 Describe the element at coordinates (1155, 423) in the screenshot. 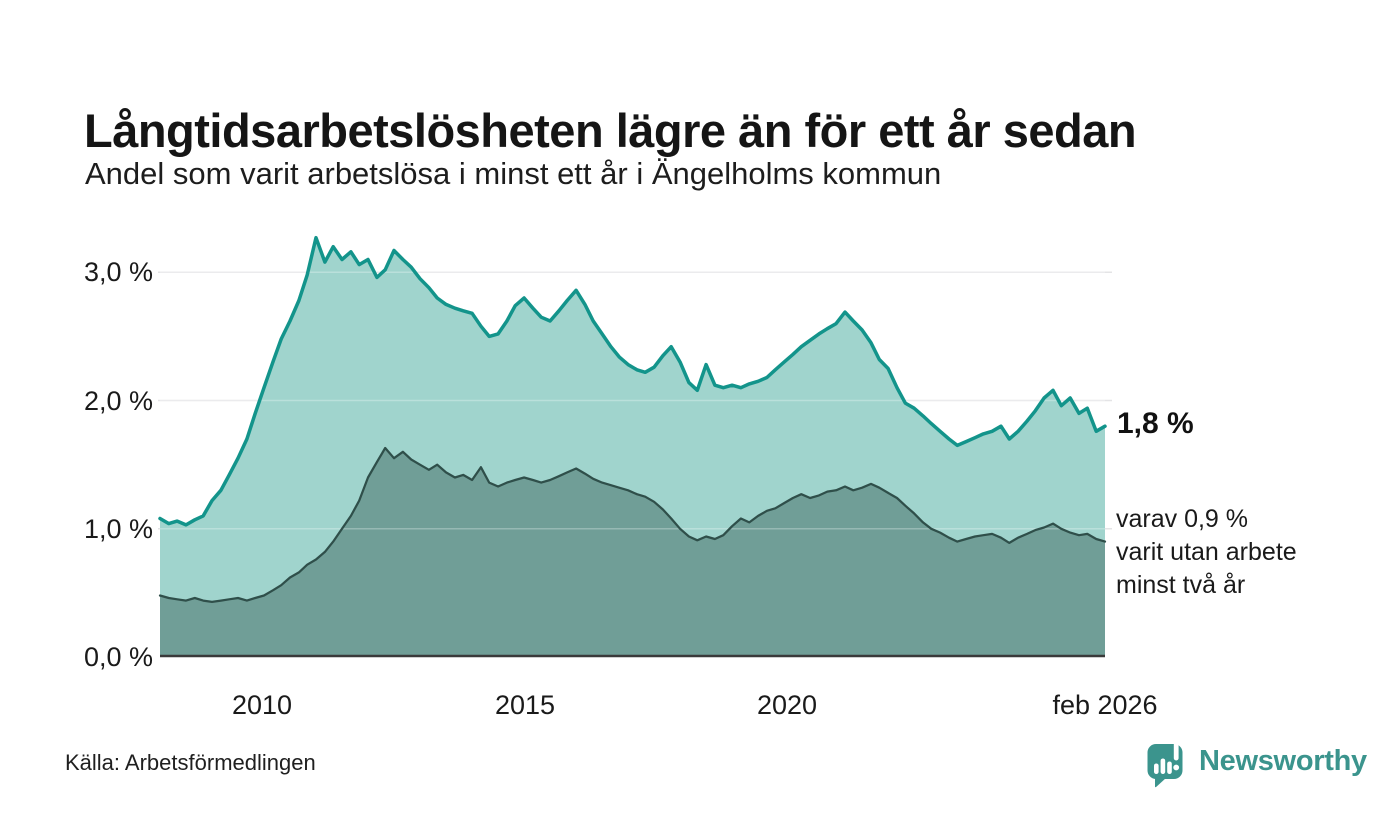

I see `latest-value-label: 1,8 %` at that location.